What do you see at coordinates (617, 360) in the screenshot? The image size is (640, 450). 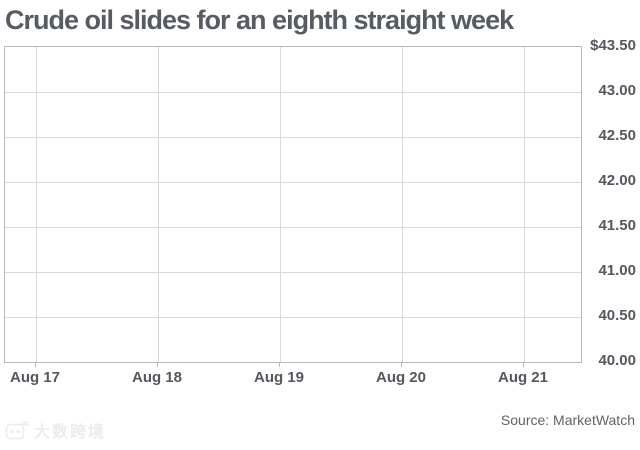 I see `y-axis-tick-label: 40.00` at bounding box center [617, 360].